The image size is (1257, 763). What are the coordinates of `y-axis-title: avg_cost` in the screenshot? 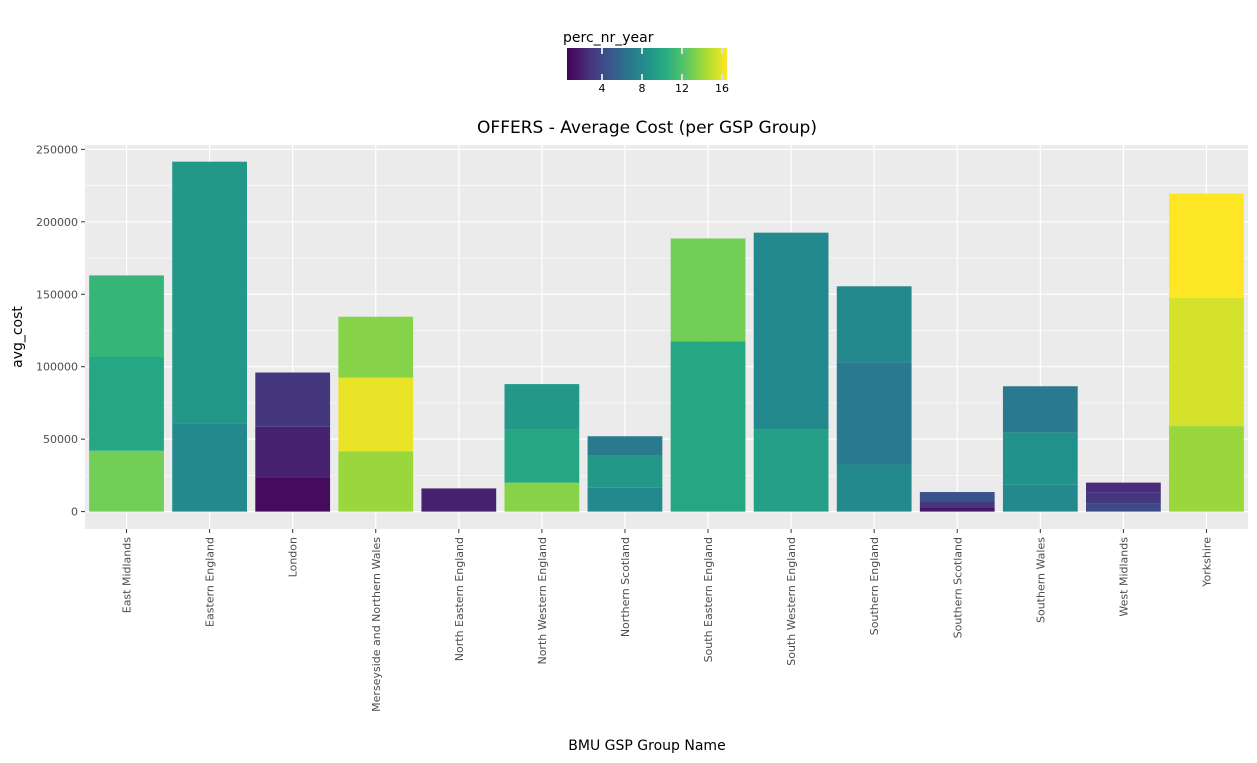 It's located at (18, 337).